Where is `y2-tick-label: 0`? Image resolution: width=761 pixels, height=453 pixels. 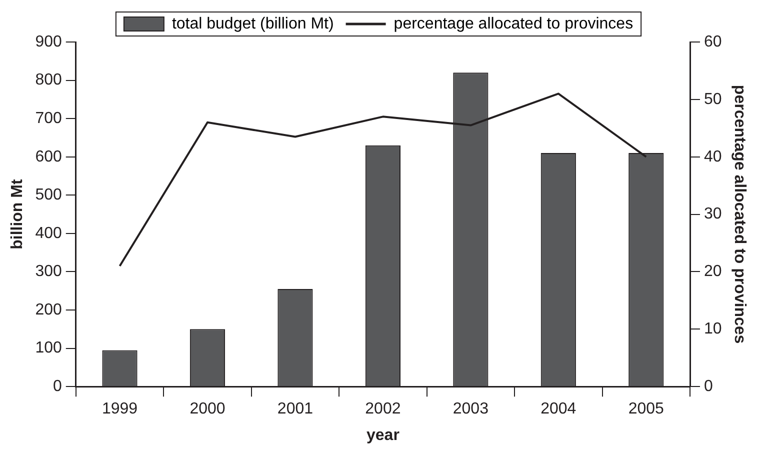
y2-tick-label: 0 is located at coordinates (709, 387).